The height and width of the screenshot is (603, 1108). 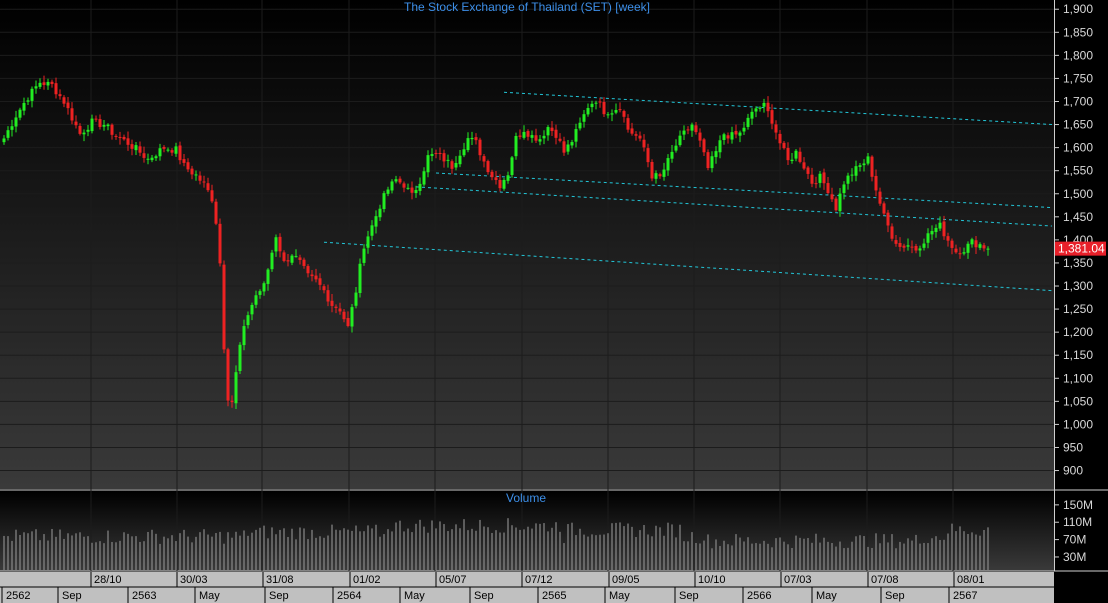 What do you see at coordinates (526, 498) in the screenshot?
I see `volume-title: Volume` at bounding box center [526, 498].